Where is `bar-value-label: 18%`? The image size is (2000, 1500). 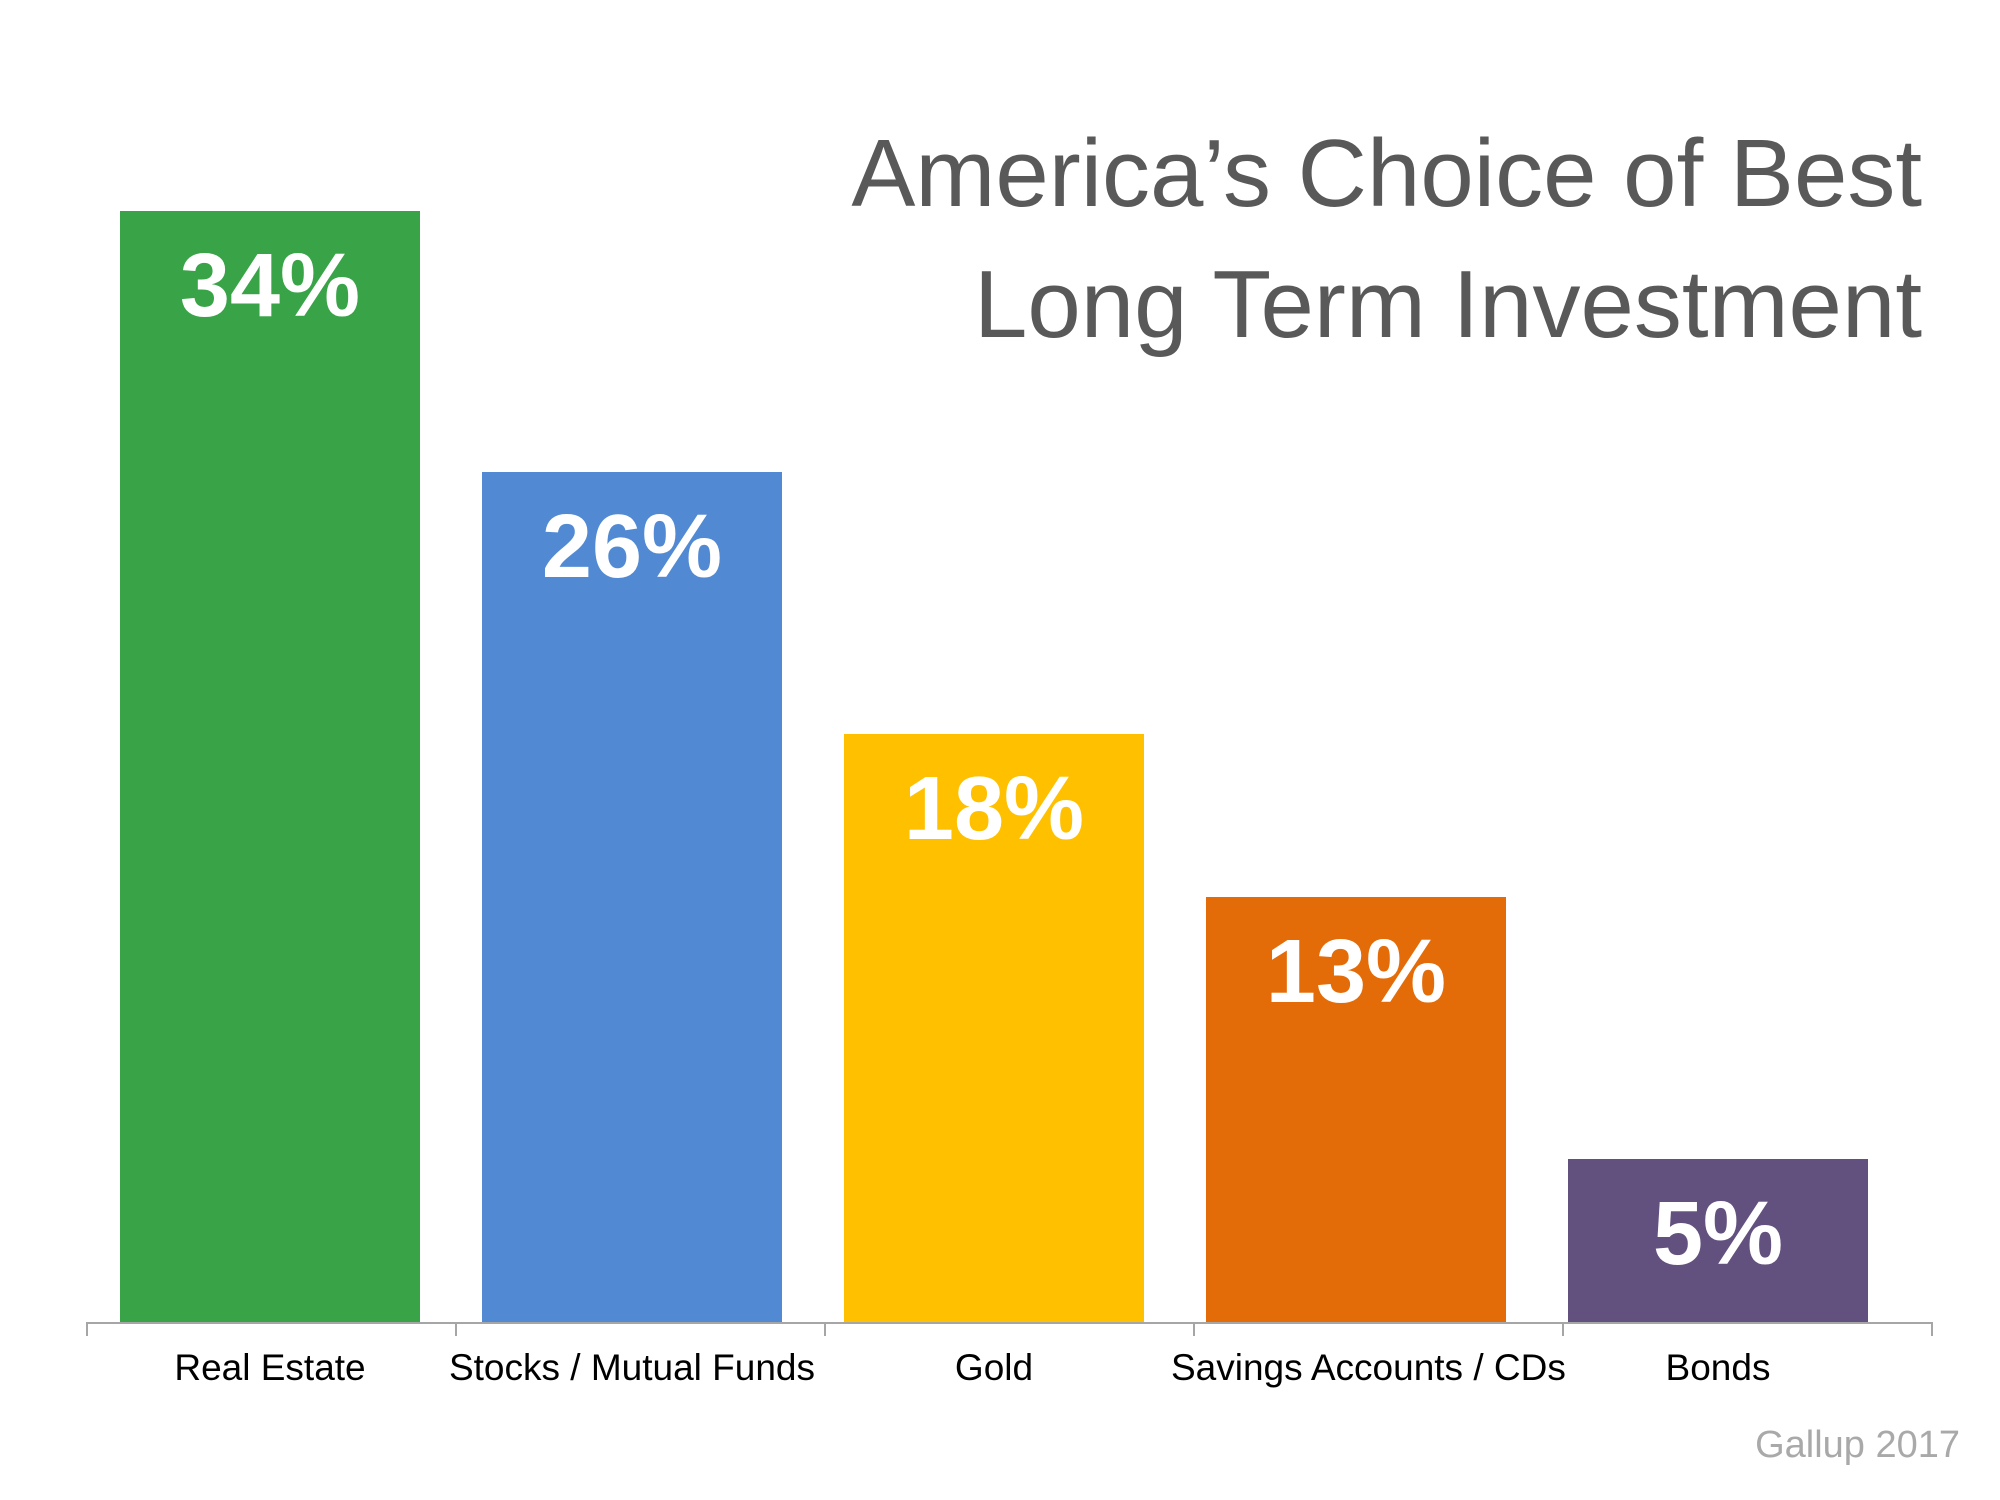
bar-value-label: 18% is located at coordinates (994, 809).